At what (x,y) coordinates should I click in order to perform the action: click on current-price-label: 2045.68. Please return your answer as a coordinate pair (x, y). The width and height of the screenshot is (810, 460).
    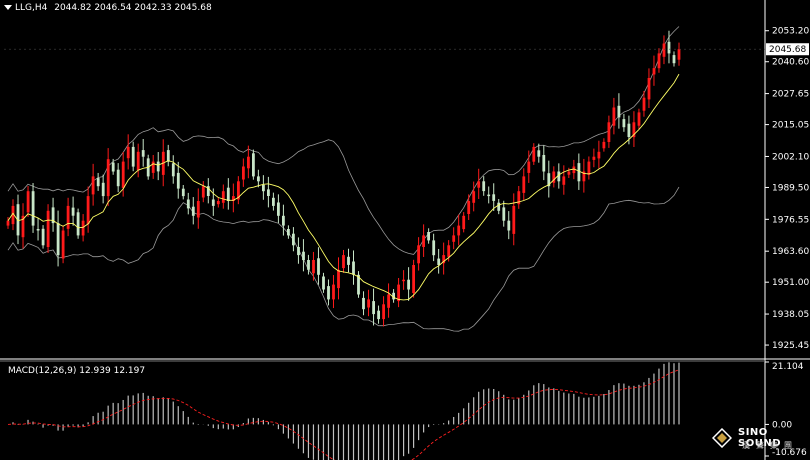
    Looking at the image, I should click on (787, 50).